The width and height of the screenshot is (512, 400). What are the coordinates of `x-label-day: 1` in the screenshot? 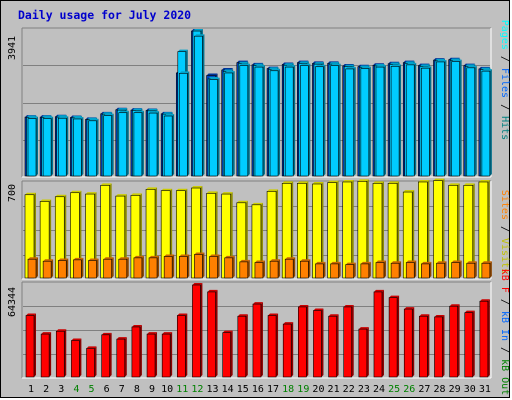 It's located at (31, 389).